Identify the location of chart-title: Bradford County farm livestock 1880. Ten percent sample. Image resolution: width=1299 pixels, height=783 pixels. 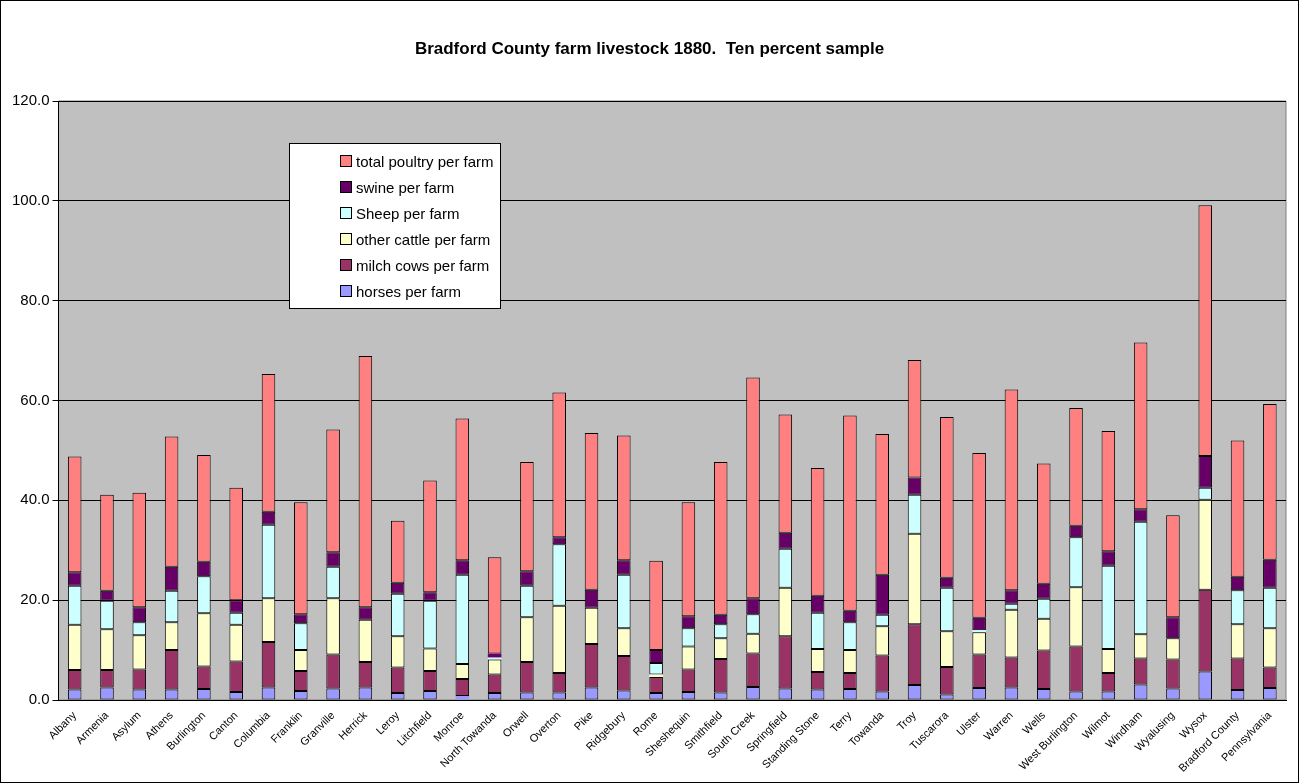
(649, 49).